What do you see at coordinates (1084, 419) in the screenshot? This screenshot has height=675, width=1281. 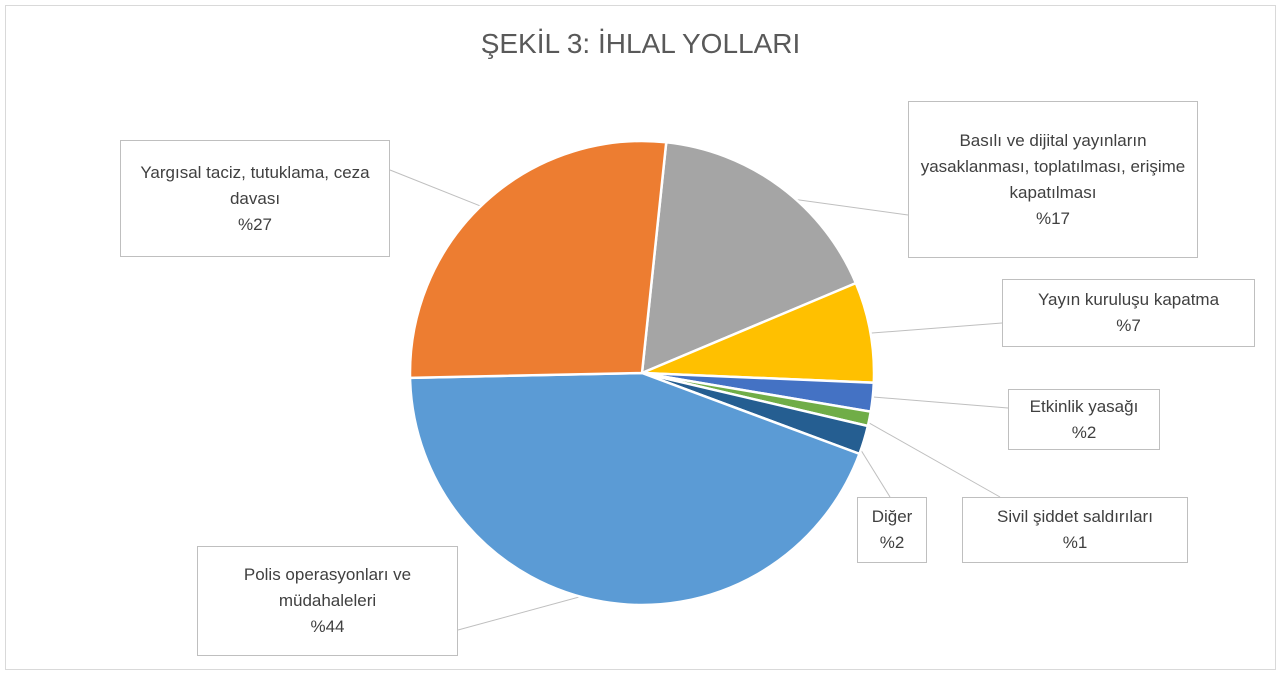 I see `data-label: Etkinlik yasağı %2` at bounding box center [1084, 419].